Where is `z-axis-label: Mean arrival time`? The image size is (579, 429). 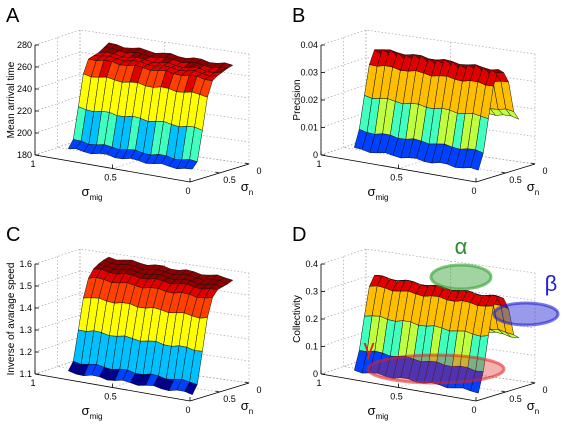 z-axis-label: Mean arrival time is located at coordinates (11, 99).